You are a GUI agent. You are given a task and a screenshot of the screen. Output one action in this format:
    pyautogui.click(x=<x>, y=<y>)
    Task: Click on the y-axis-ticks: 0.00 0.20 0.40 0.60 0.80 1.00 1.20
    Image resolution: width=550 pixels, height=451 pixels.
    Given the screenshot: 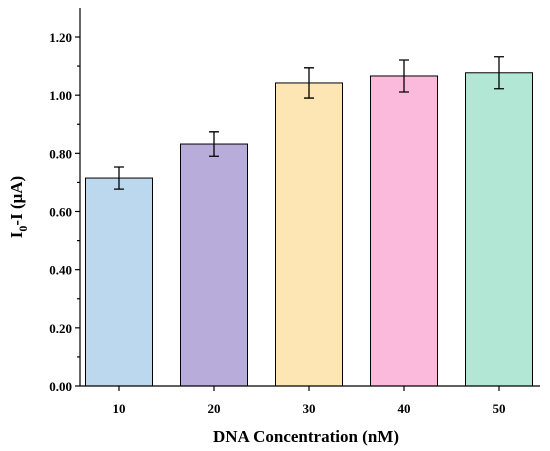 What is the action you would take?
    pyautogui.click(x=64, y=212)
    